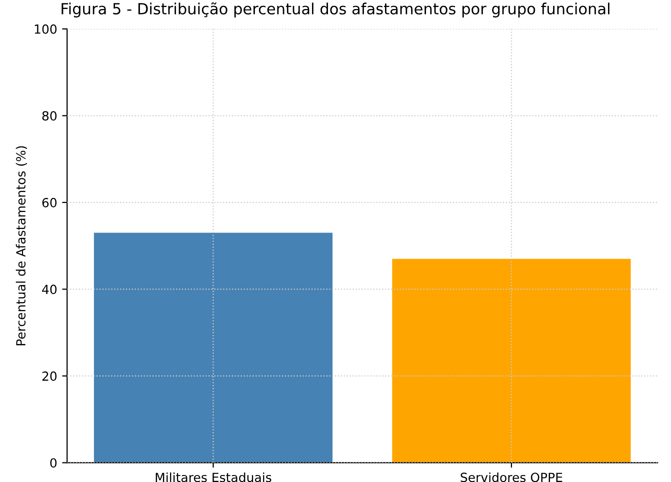  Describe the element at coordinates (214, 477) in the screenshot. I see `x-tick-label: Militares Estaduais` at that location.